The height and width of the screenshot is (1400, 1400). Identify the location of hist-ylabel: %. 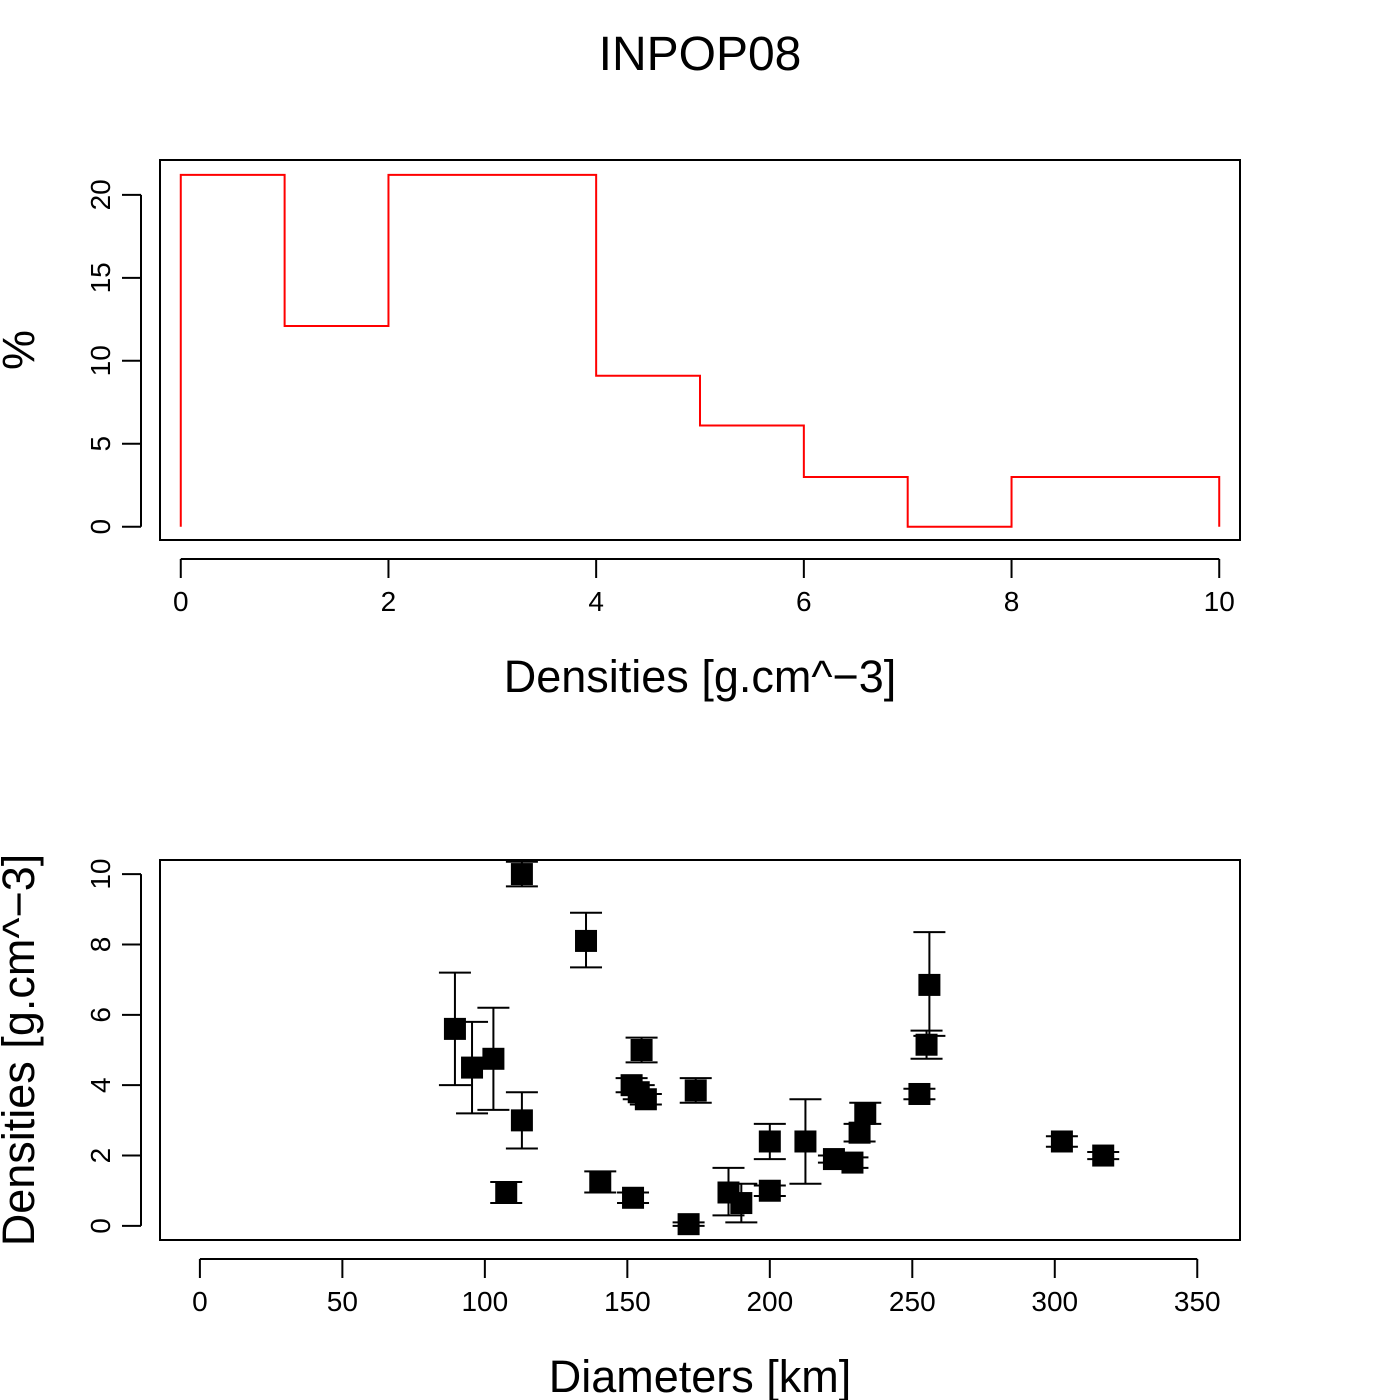
(22, 350).